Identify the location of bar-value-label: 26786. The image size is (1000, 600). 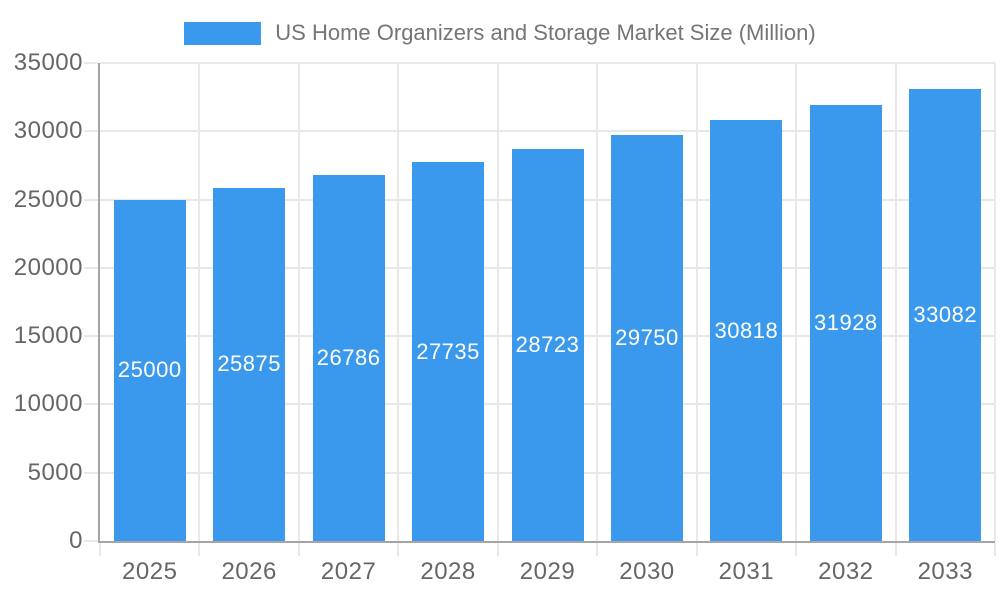
(348, 358).